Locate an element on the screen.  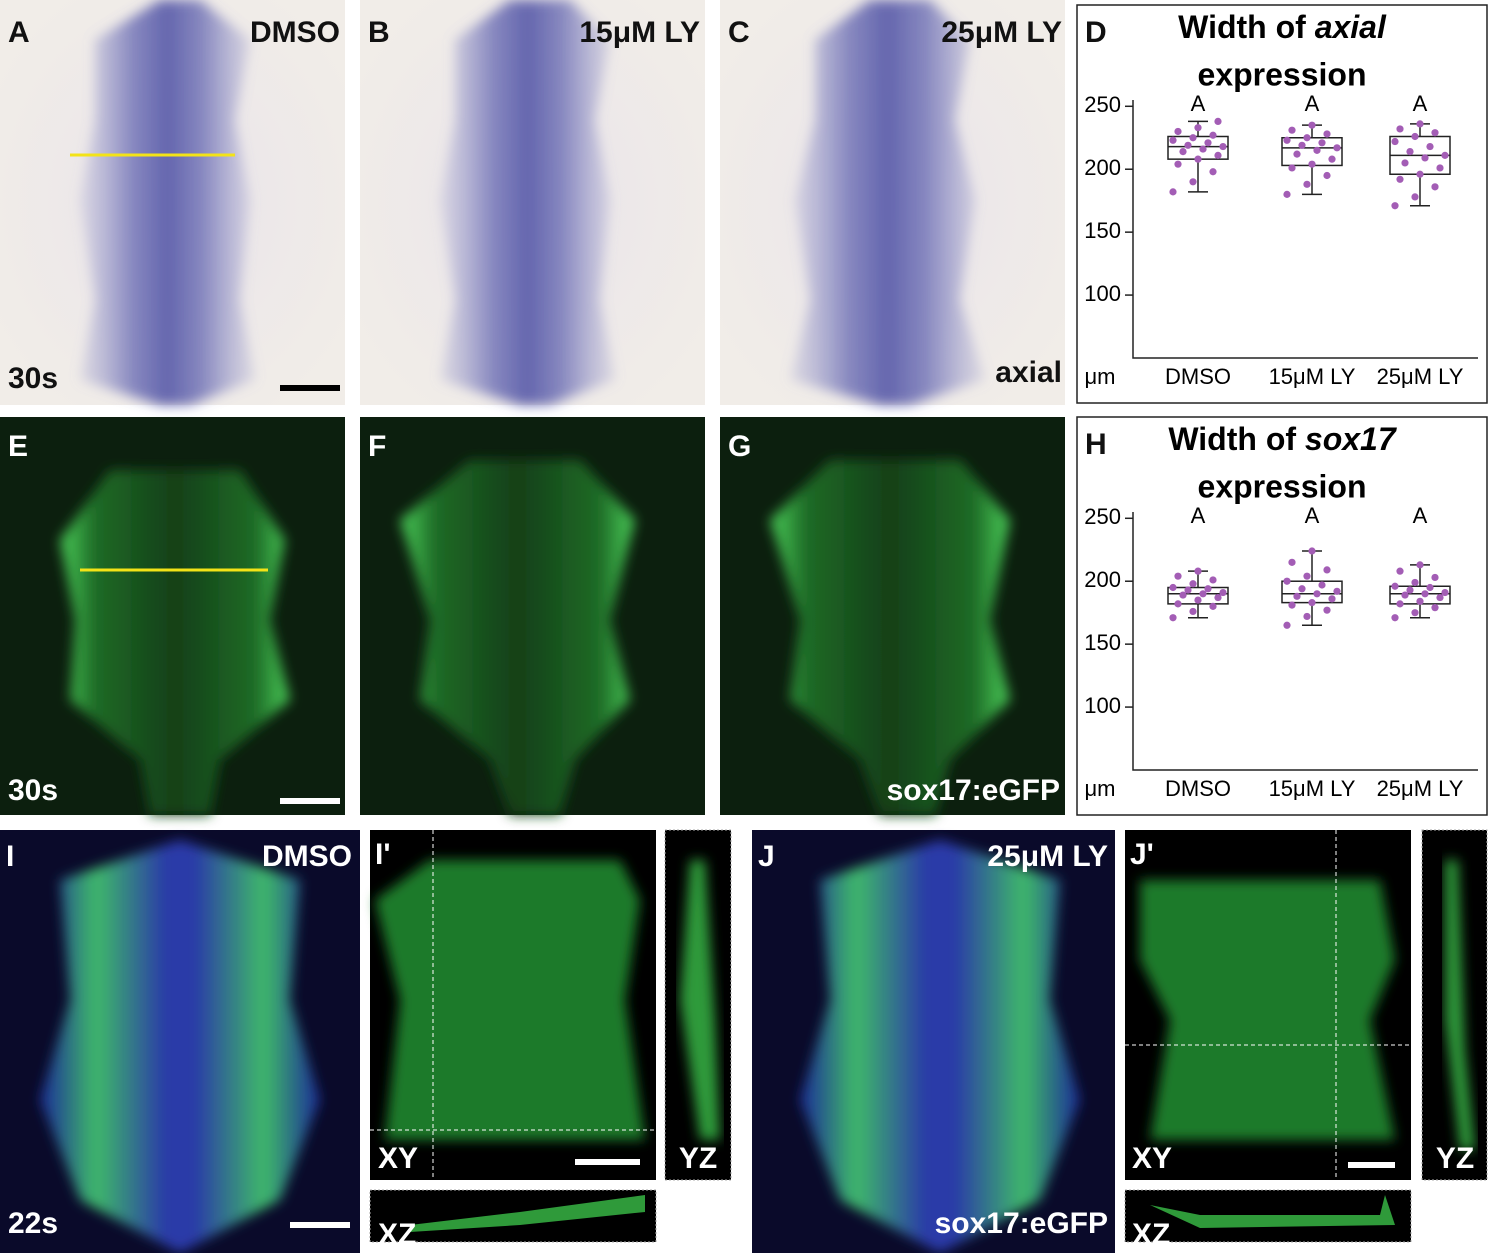
panel-g: G sox17:eGFP is located at coordinates (892, 616).